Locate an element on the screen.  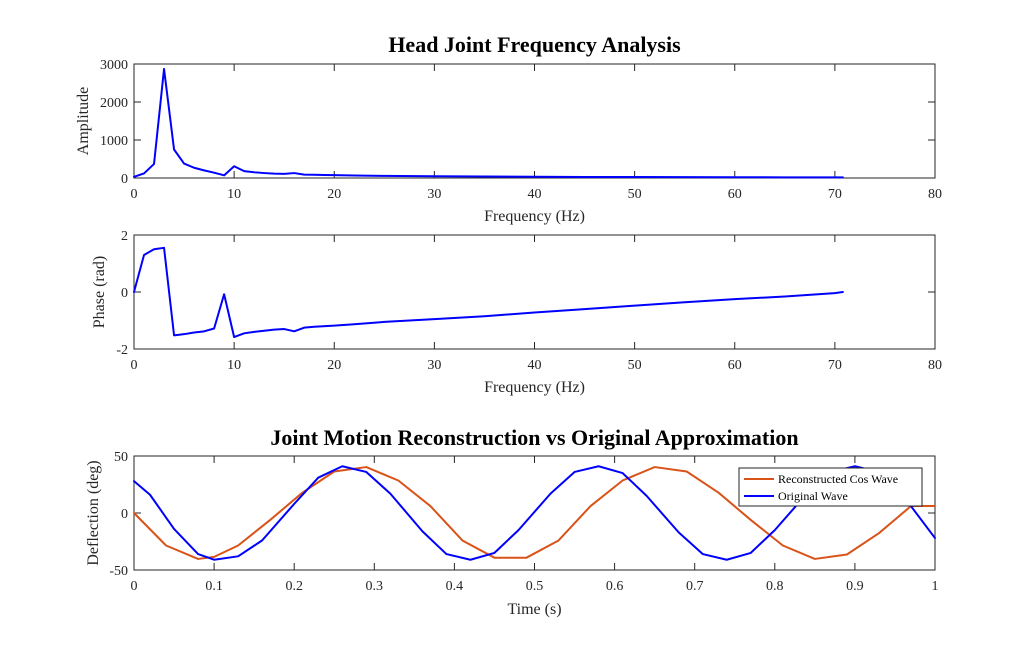
deflection-ylabel: Deflection (deg) is located at coordinates (93, 512).